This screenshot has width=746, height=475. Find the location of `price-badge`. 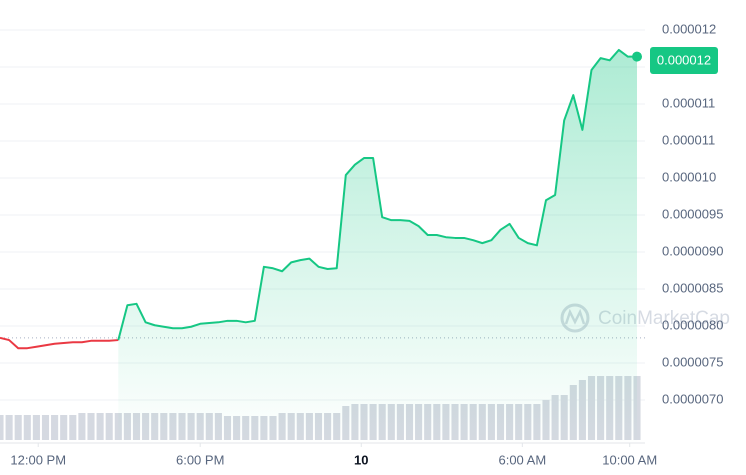

price-badge is located at coordinates (684, 60).